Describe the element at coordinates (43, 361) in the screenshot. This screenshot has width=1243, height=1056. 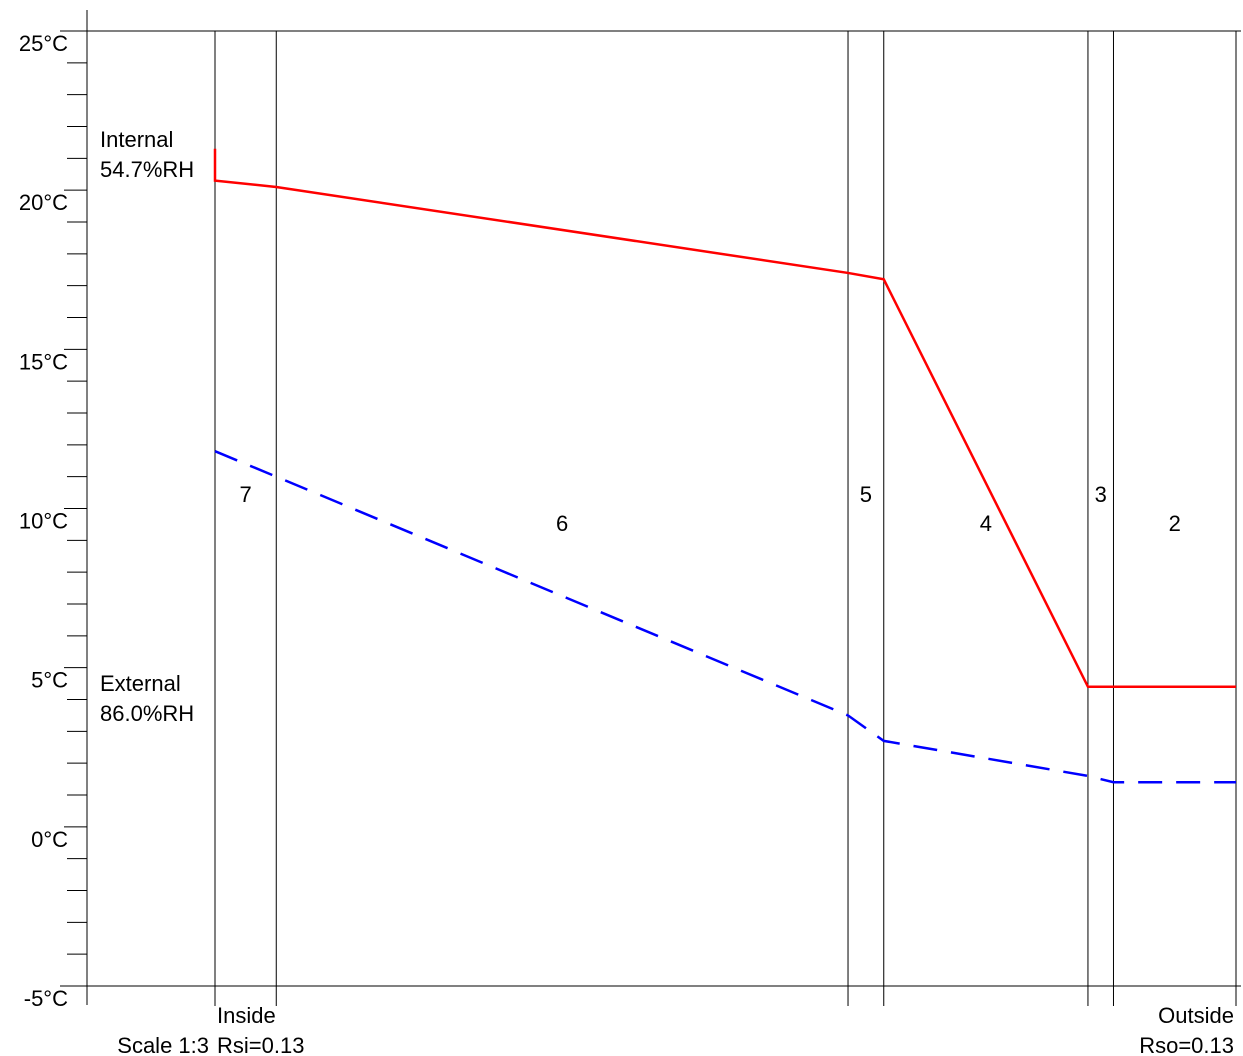
I see `y-tick-label: 15°C` at that location.